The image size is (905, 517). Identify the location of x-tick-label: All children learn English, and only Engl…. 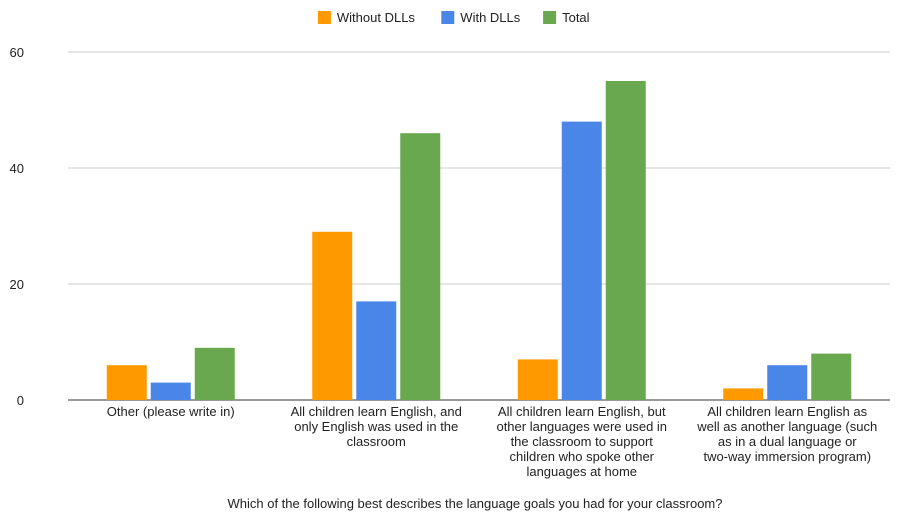
(376, 426).